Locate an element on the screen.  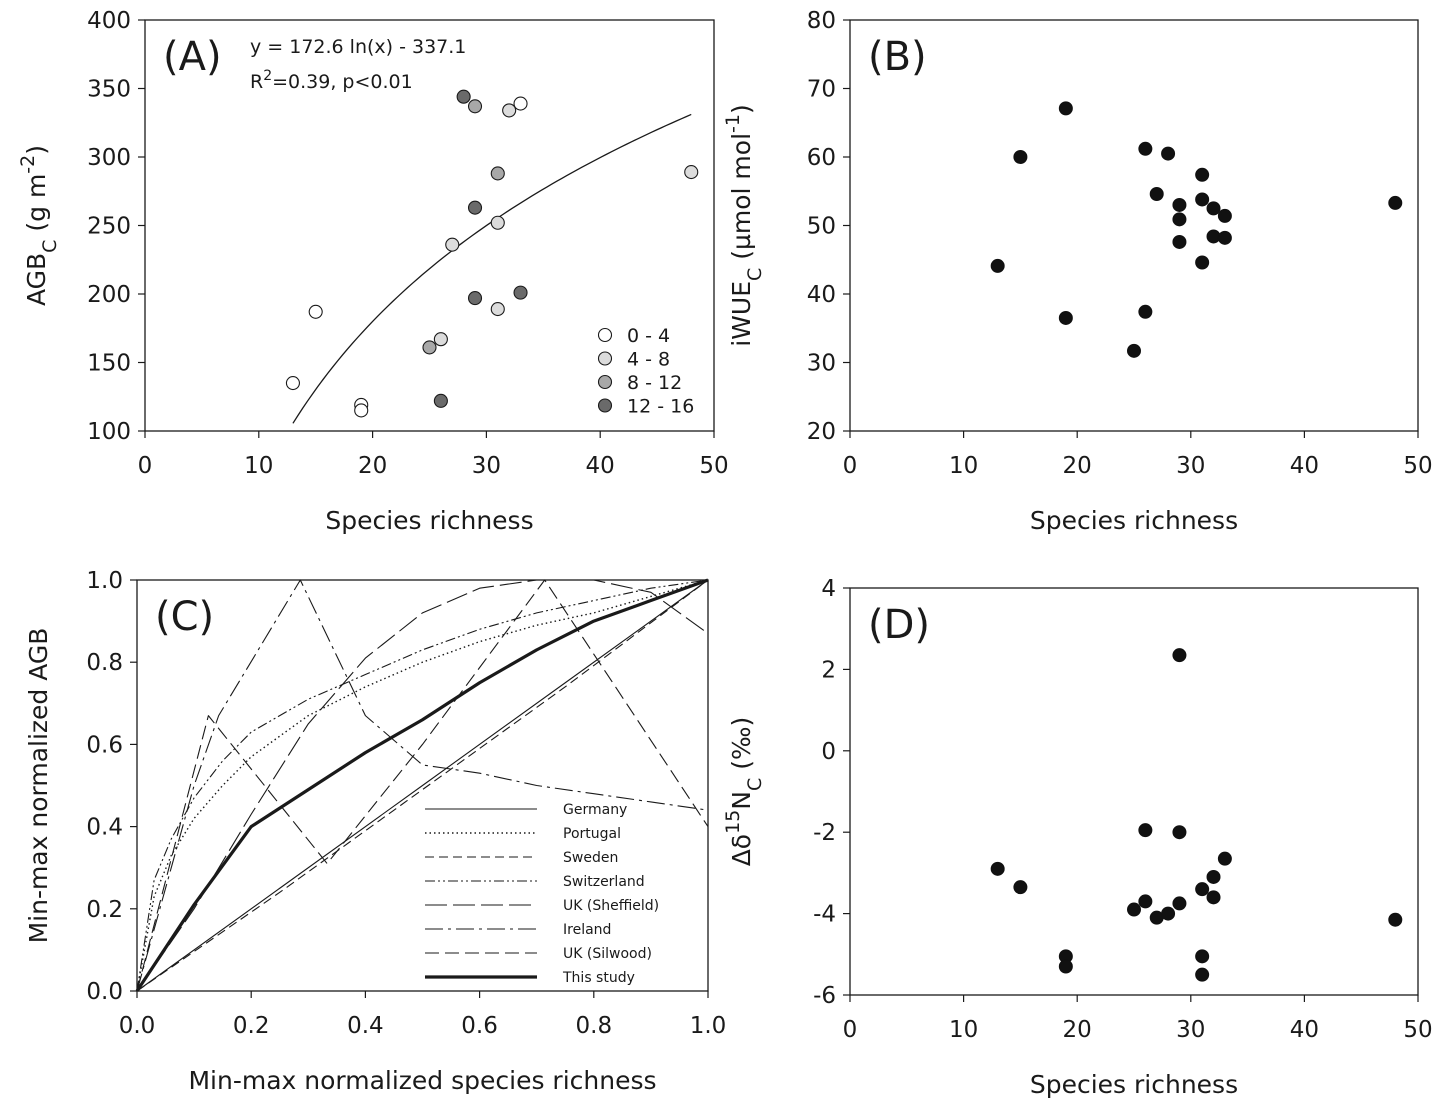
c-legend-label: This study is located at coordinates (598, 978).